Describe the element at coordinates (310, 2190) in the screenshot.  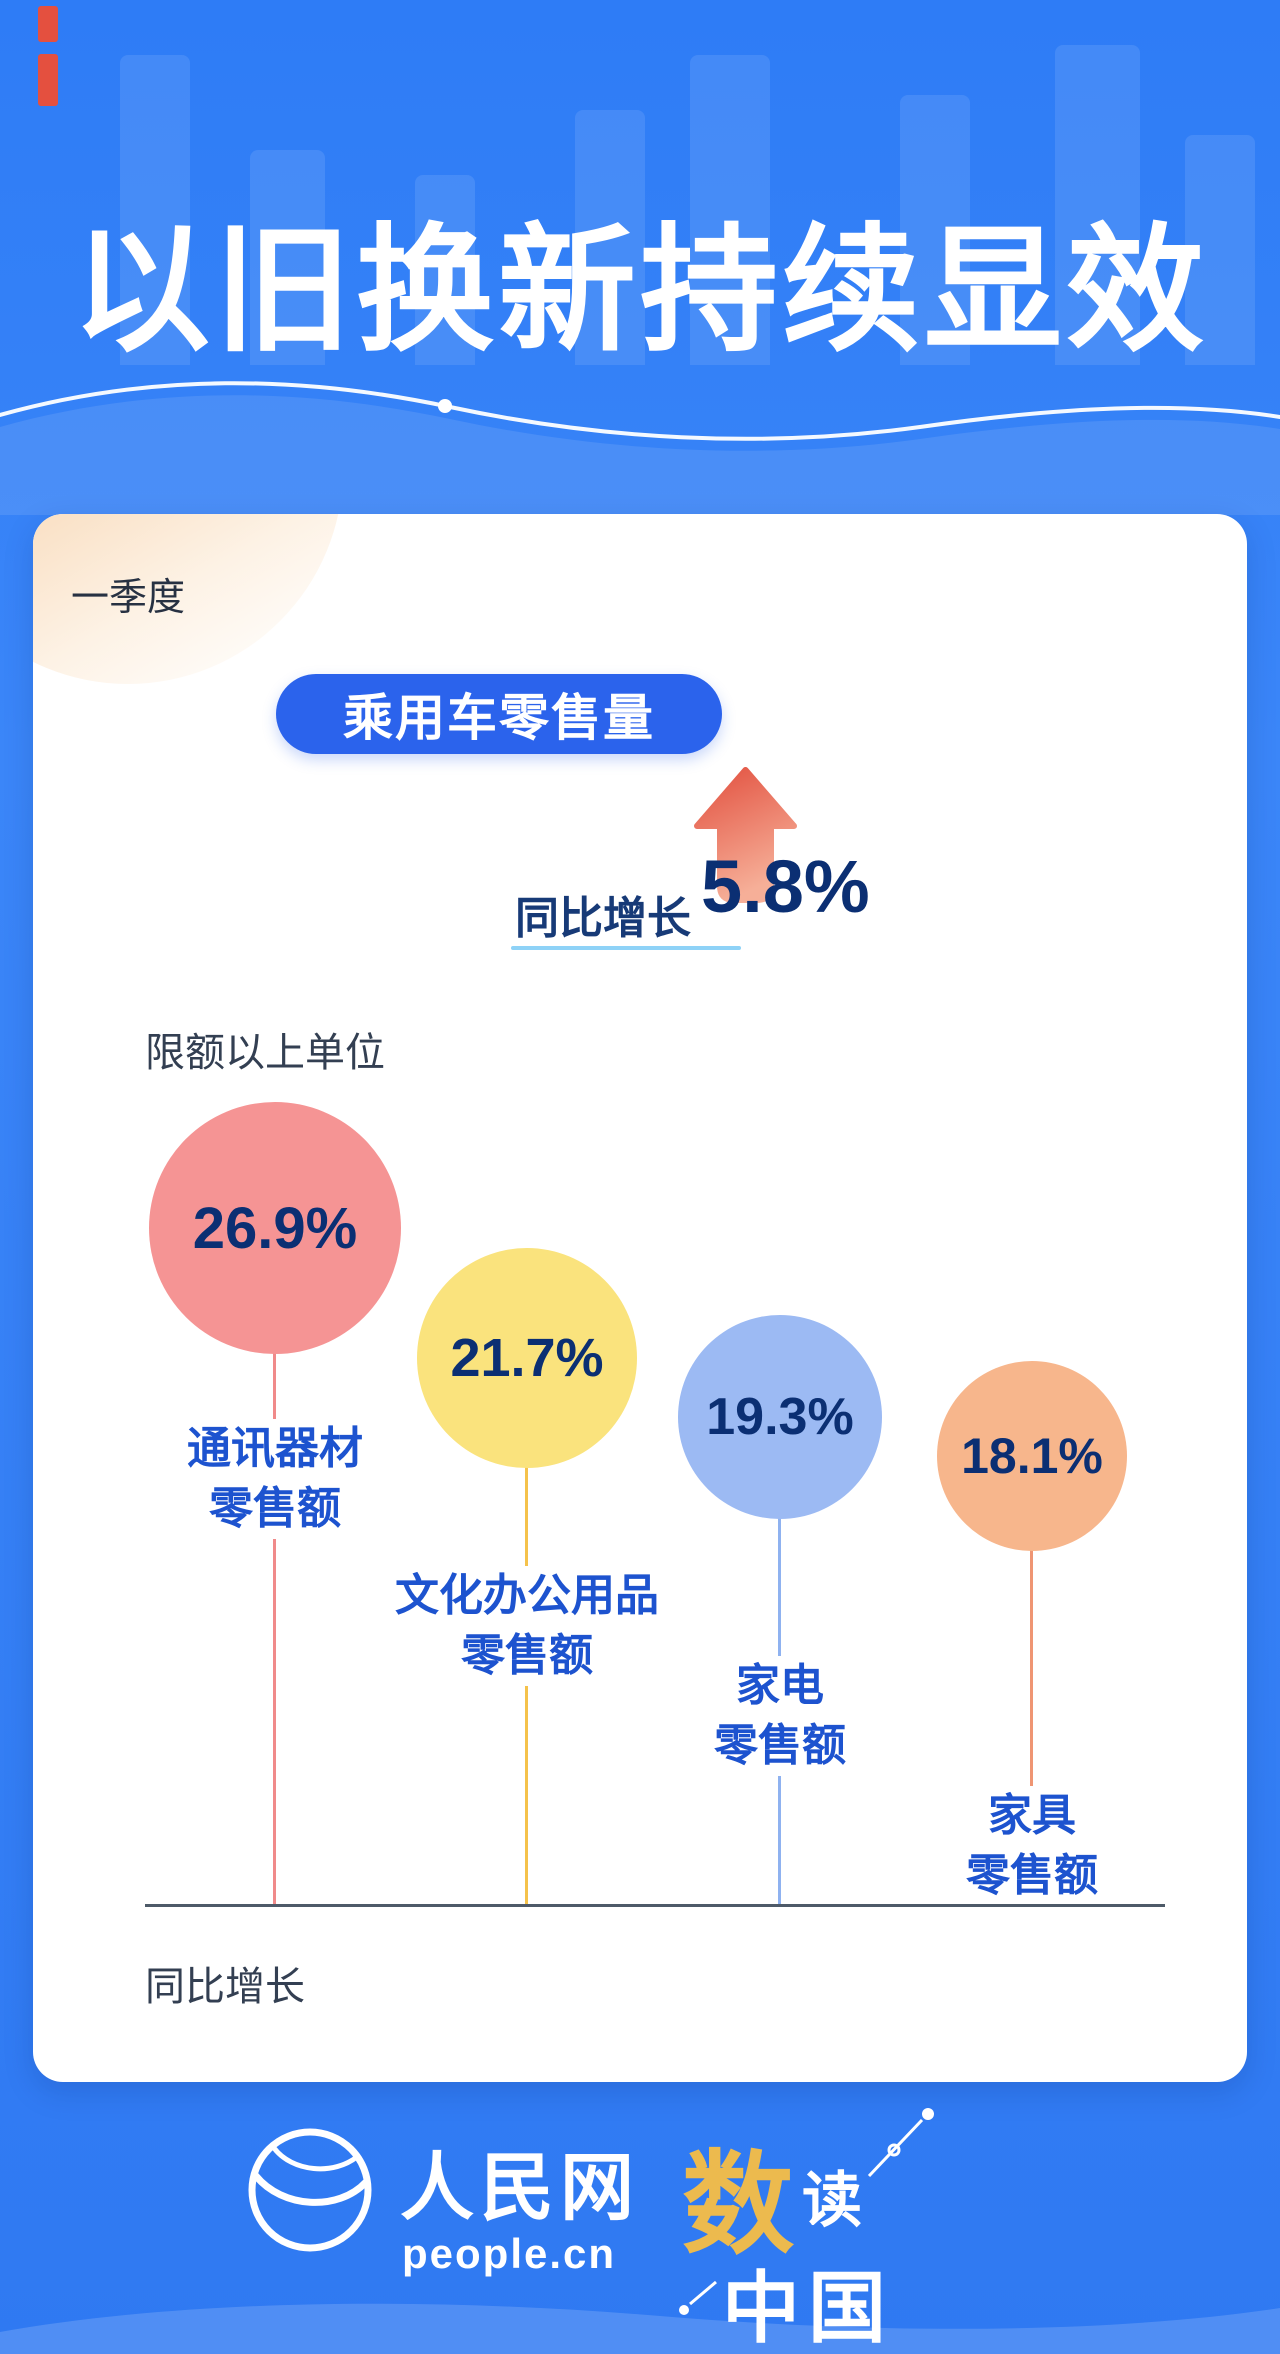
I see `people-cn-logo-icon` at that location.